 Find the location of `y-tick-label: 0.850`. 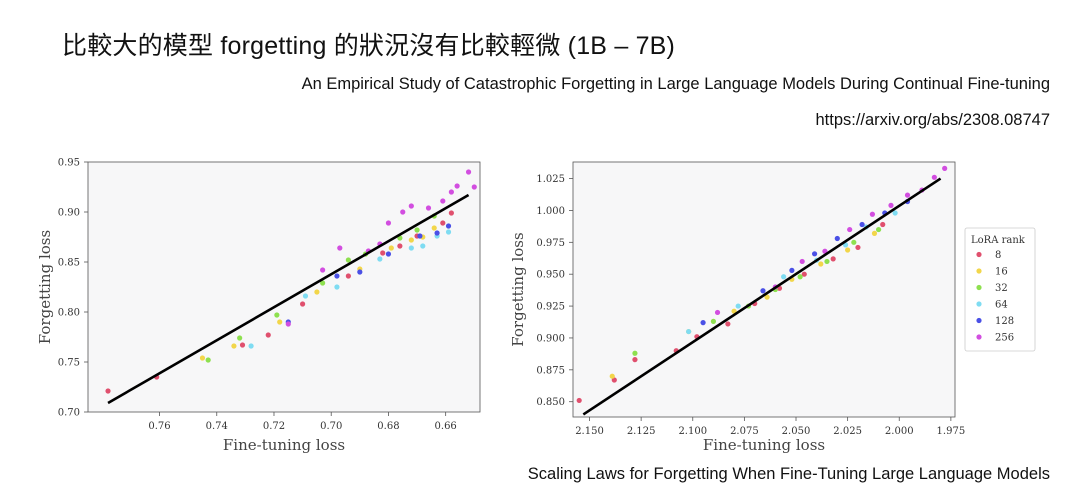

y-tick-label: 0.850 is located at coordinates (550, 402).